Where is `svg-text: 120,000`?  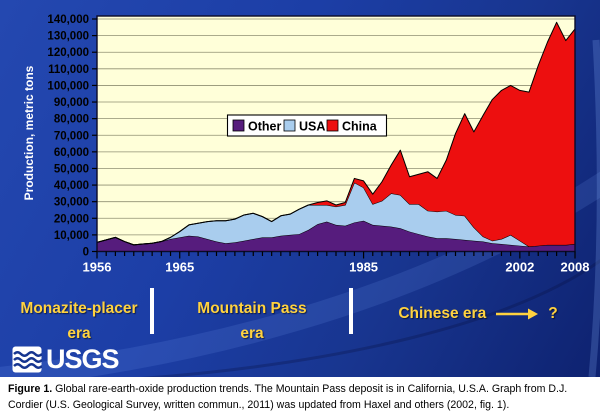
svg-text: 120,000 is located at coordinates (68, 53).